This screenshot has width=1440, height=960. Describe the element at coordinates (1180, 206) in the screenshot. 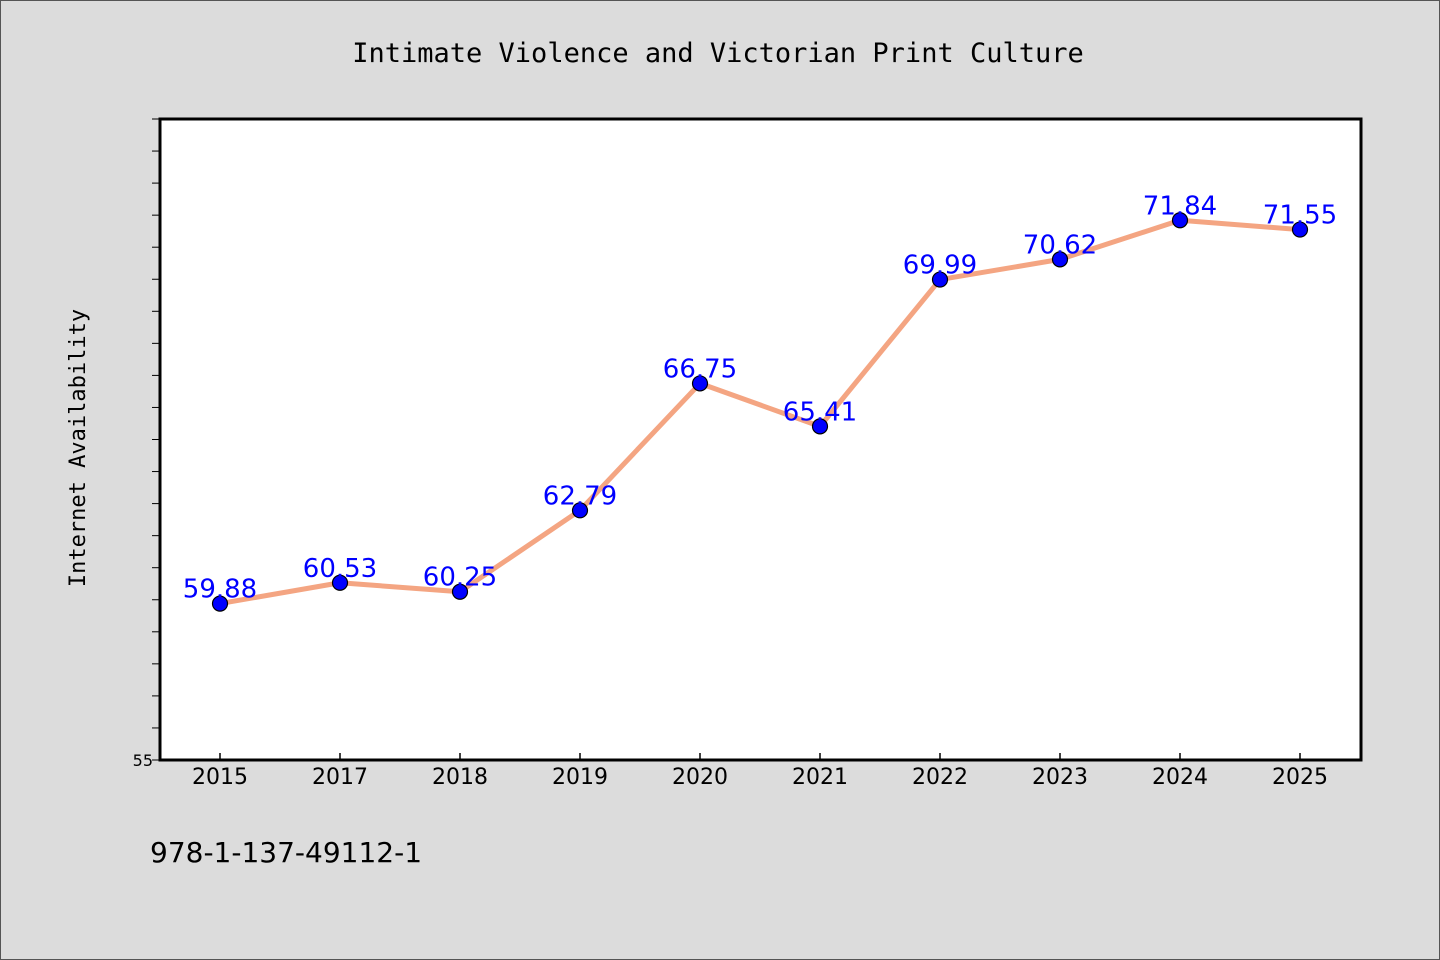

I see `data-label: 71.84` at that location.